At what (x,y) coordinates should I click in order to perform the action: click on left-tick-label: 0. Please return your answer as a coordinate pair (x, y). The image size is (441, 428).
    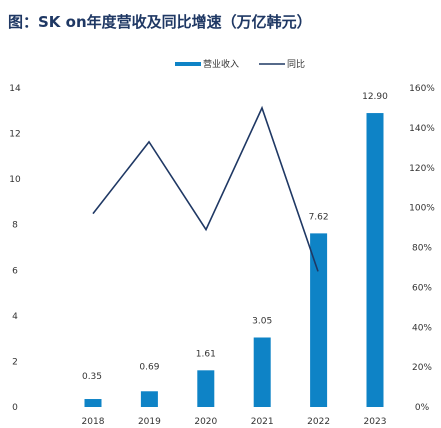
    Looking at the image, I should click on (15, 408).